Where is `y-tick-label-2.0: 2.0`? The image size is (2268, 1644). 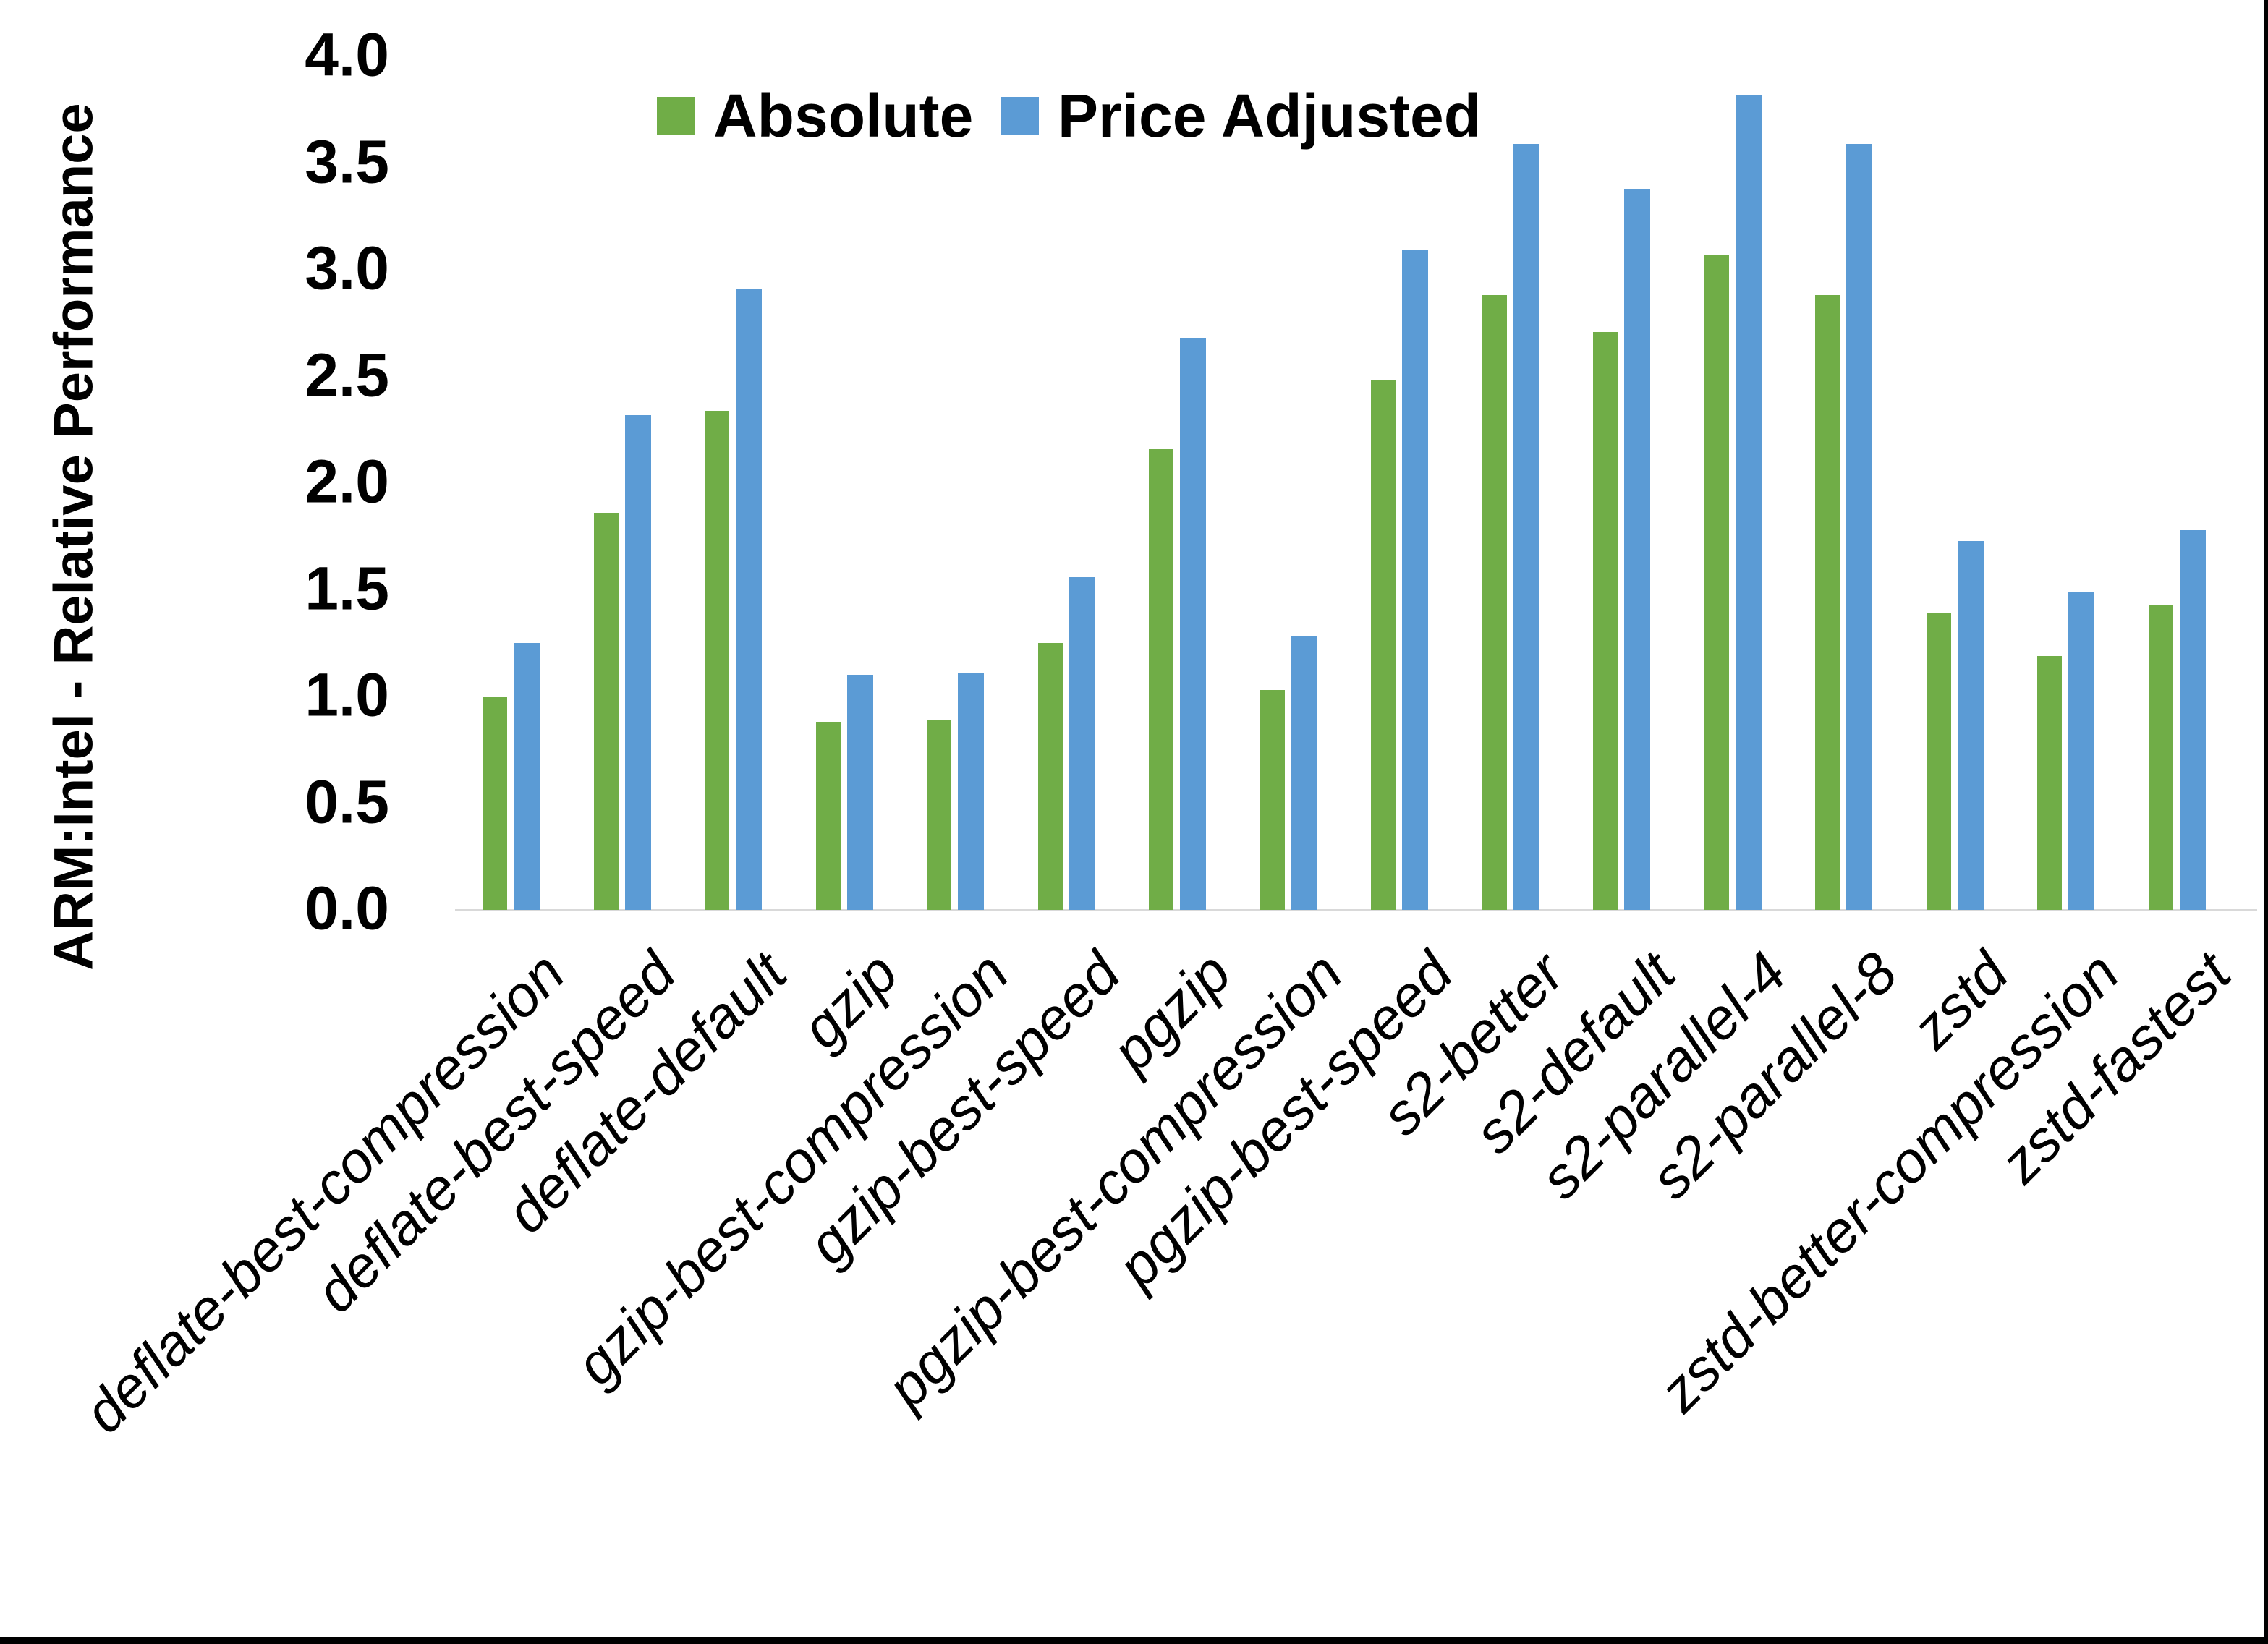 y-tick-label-2.0: 2.0 is located at coordinates (347, 481).